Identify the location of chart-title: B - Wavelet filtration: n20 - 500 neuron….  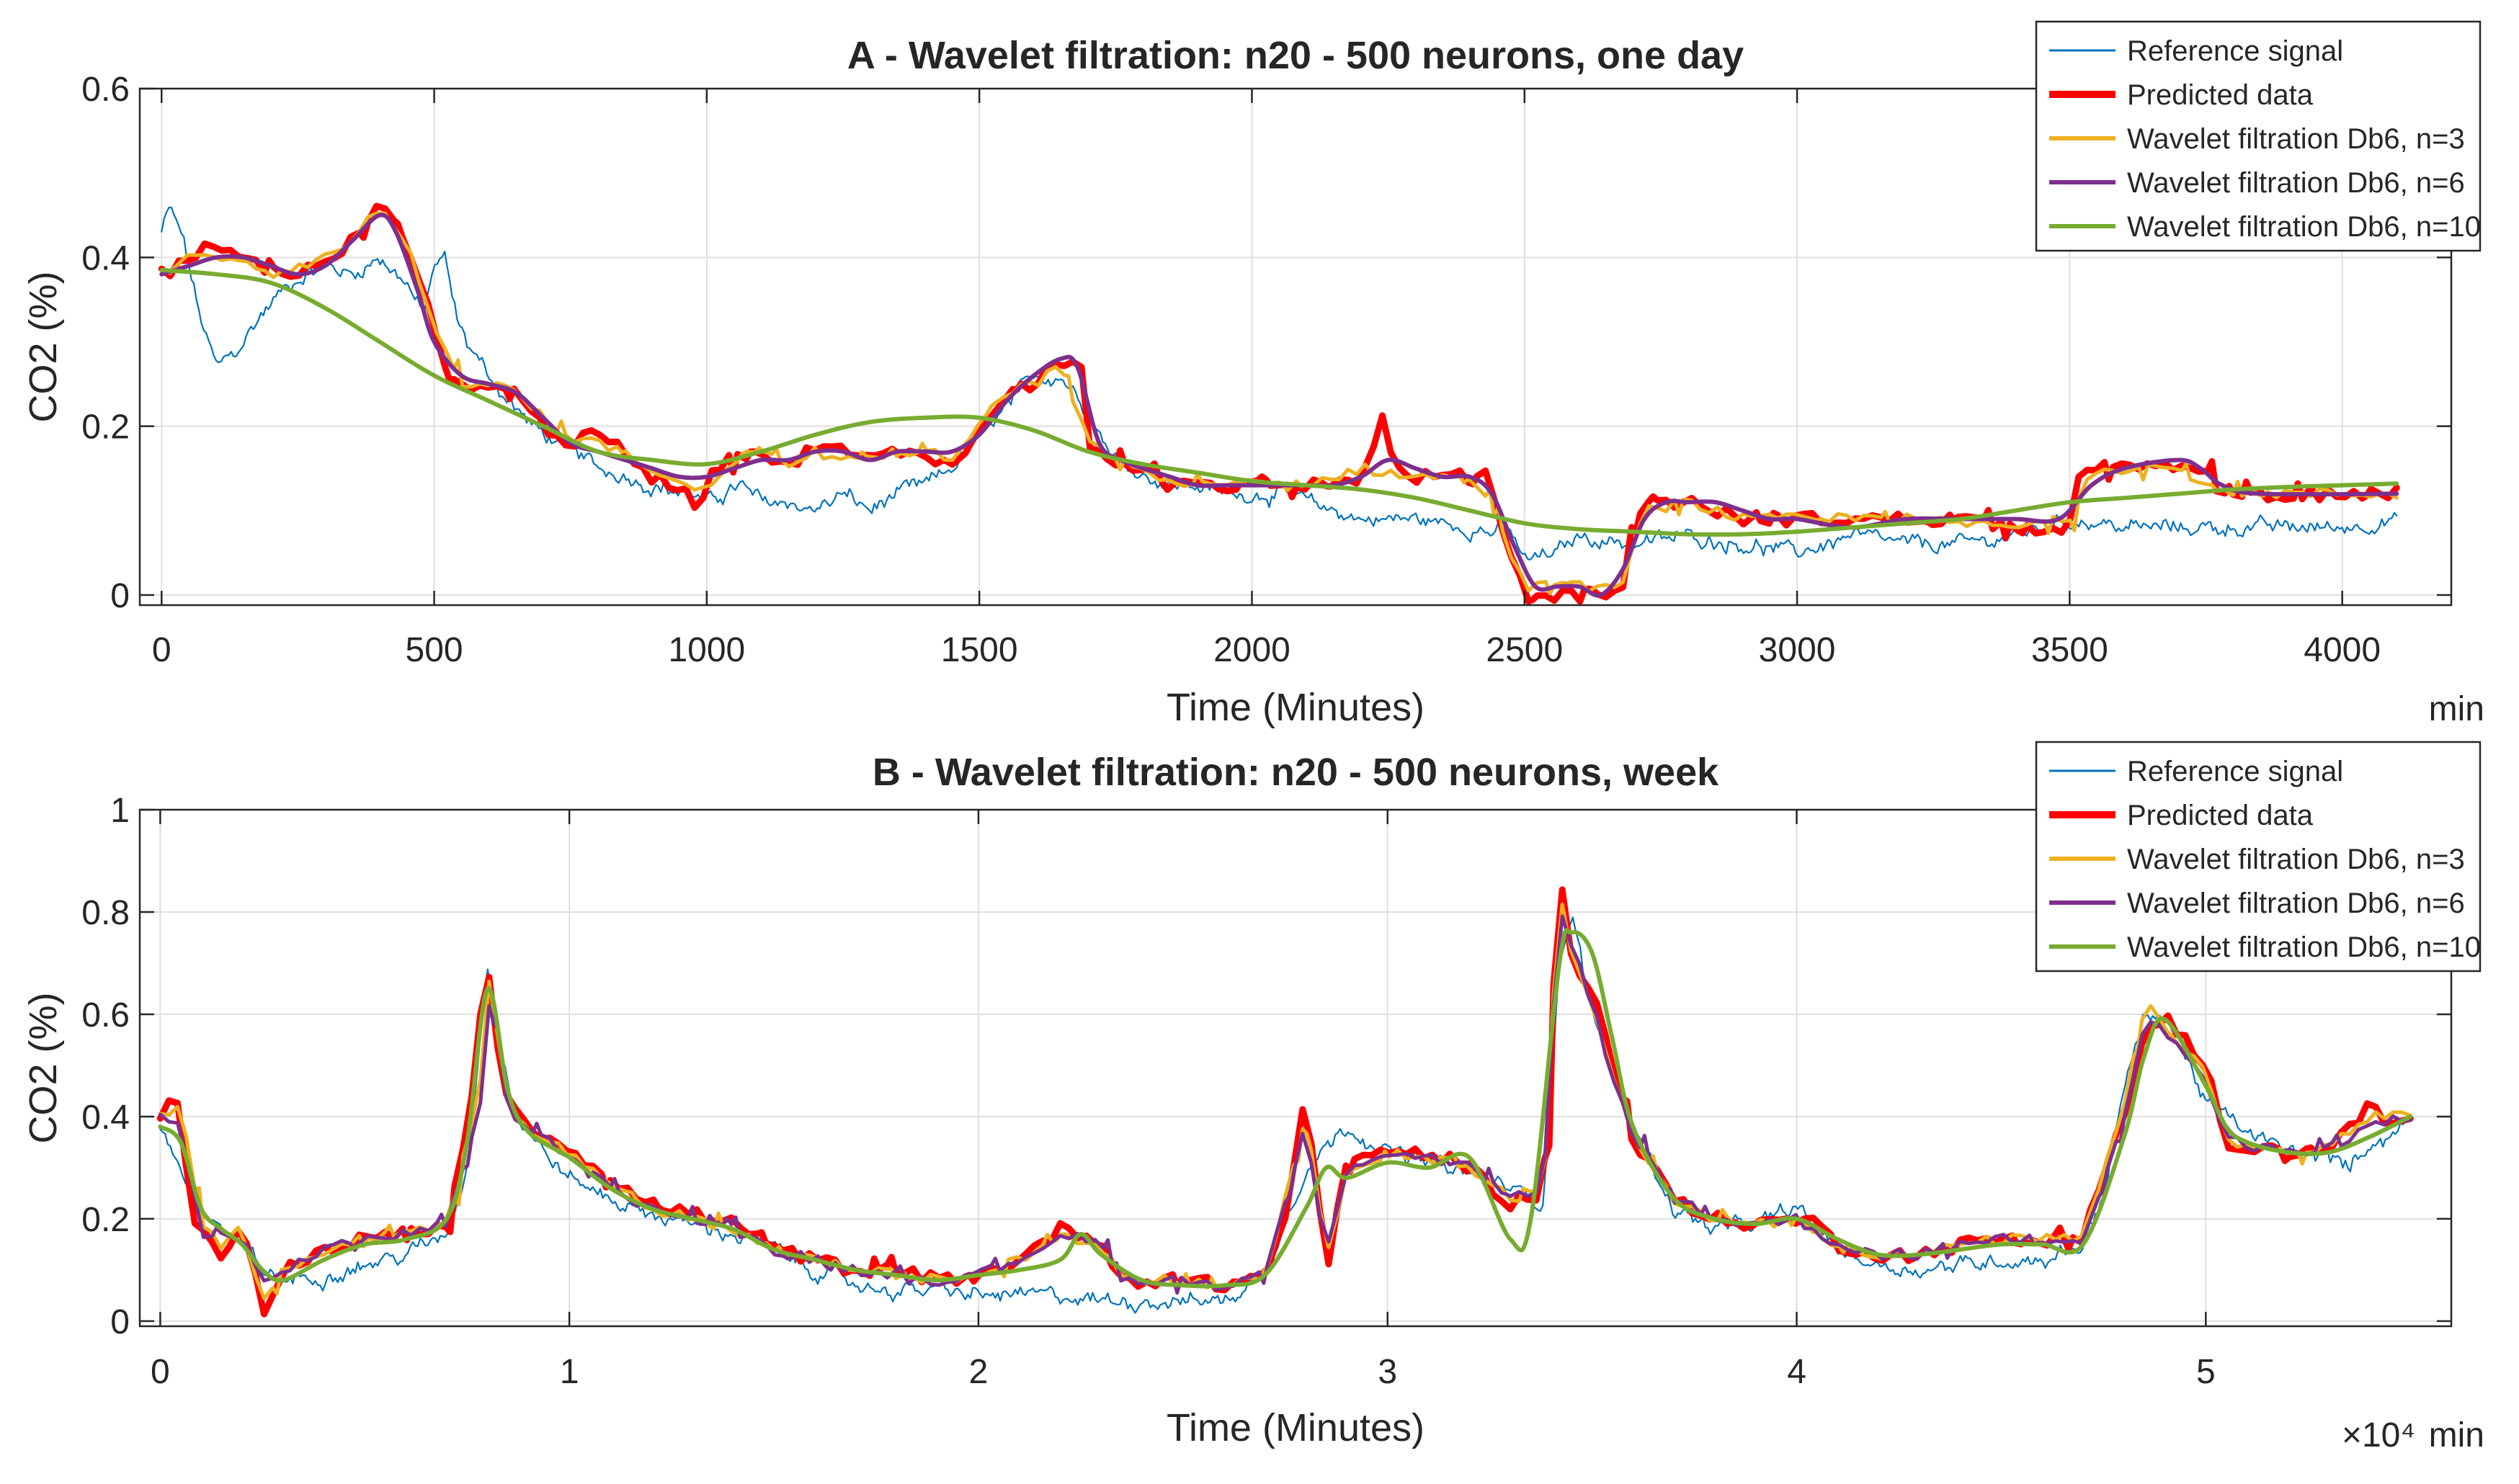
(1296, 773).